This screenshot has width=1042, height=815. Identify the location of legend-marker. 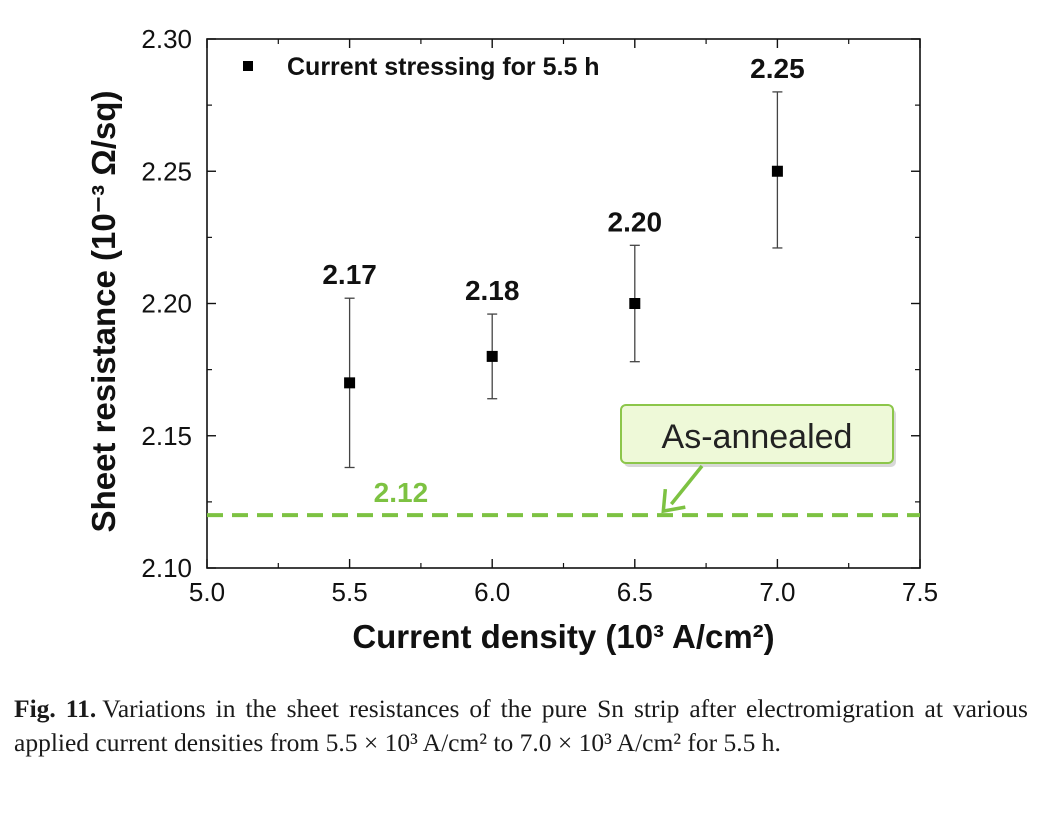
(248, 66).